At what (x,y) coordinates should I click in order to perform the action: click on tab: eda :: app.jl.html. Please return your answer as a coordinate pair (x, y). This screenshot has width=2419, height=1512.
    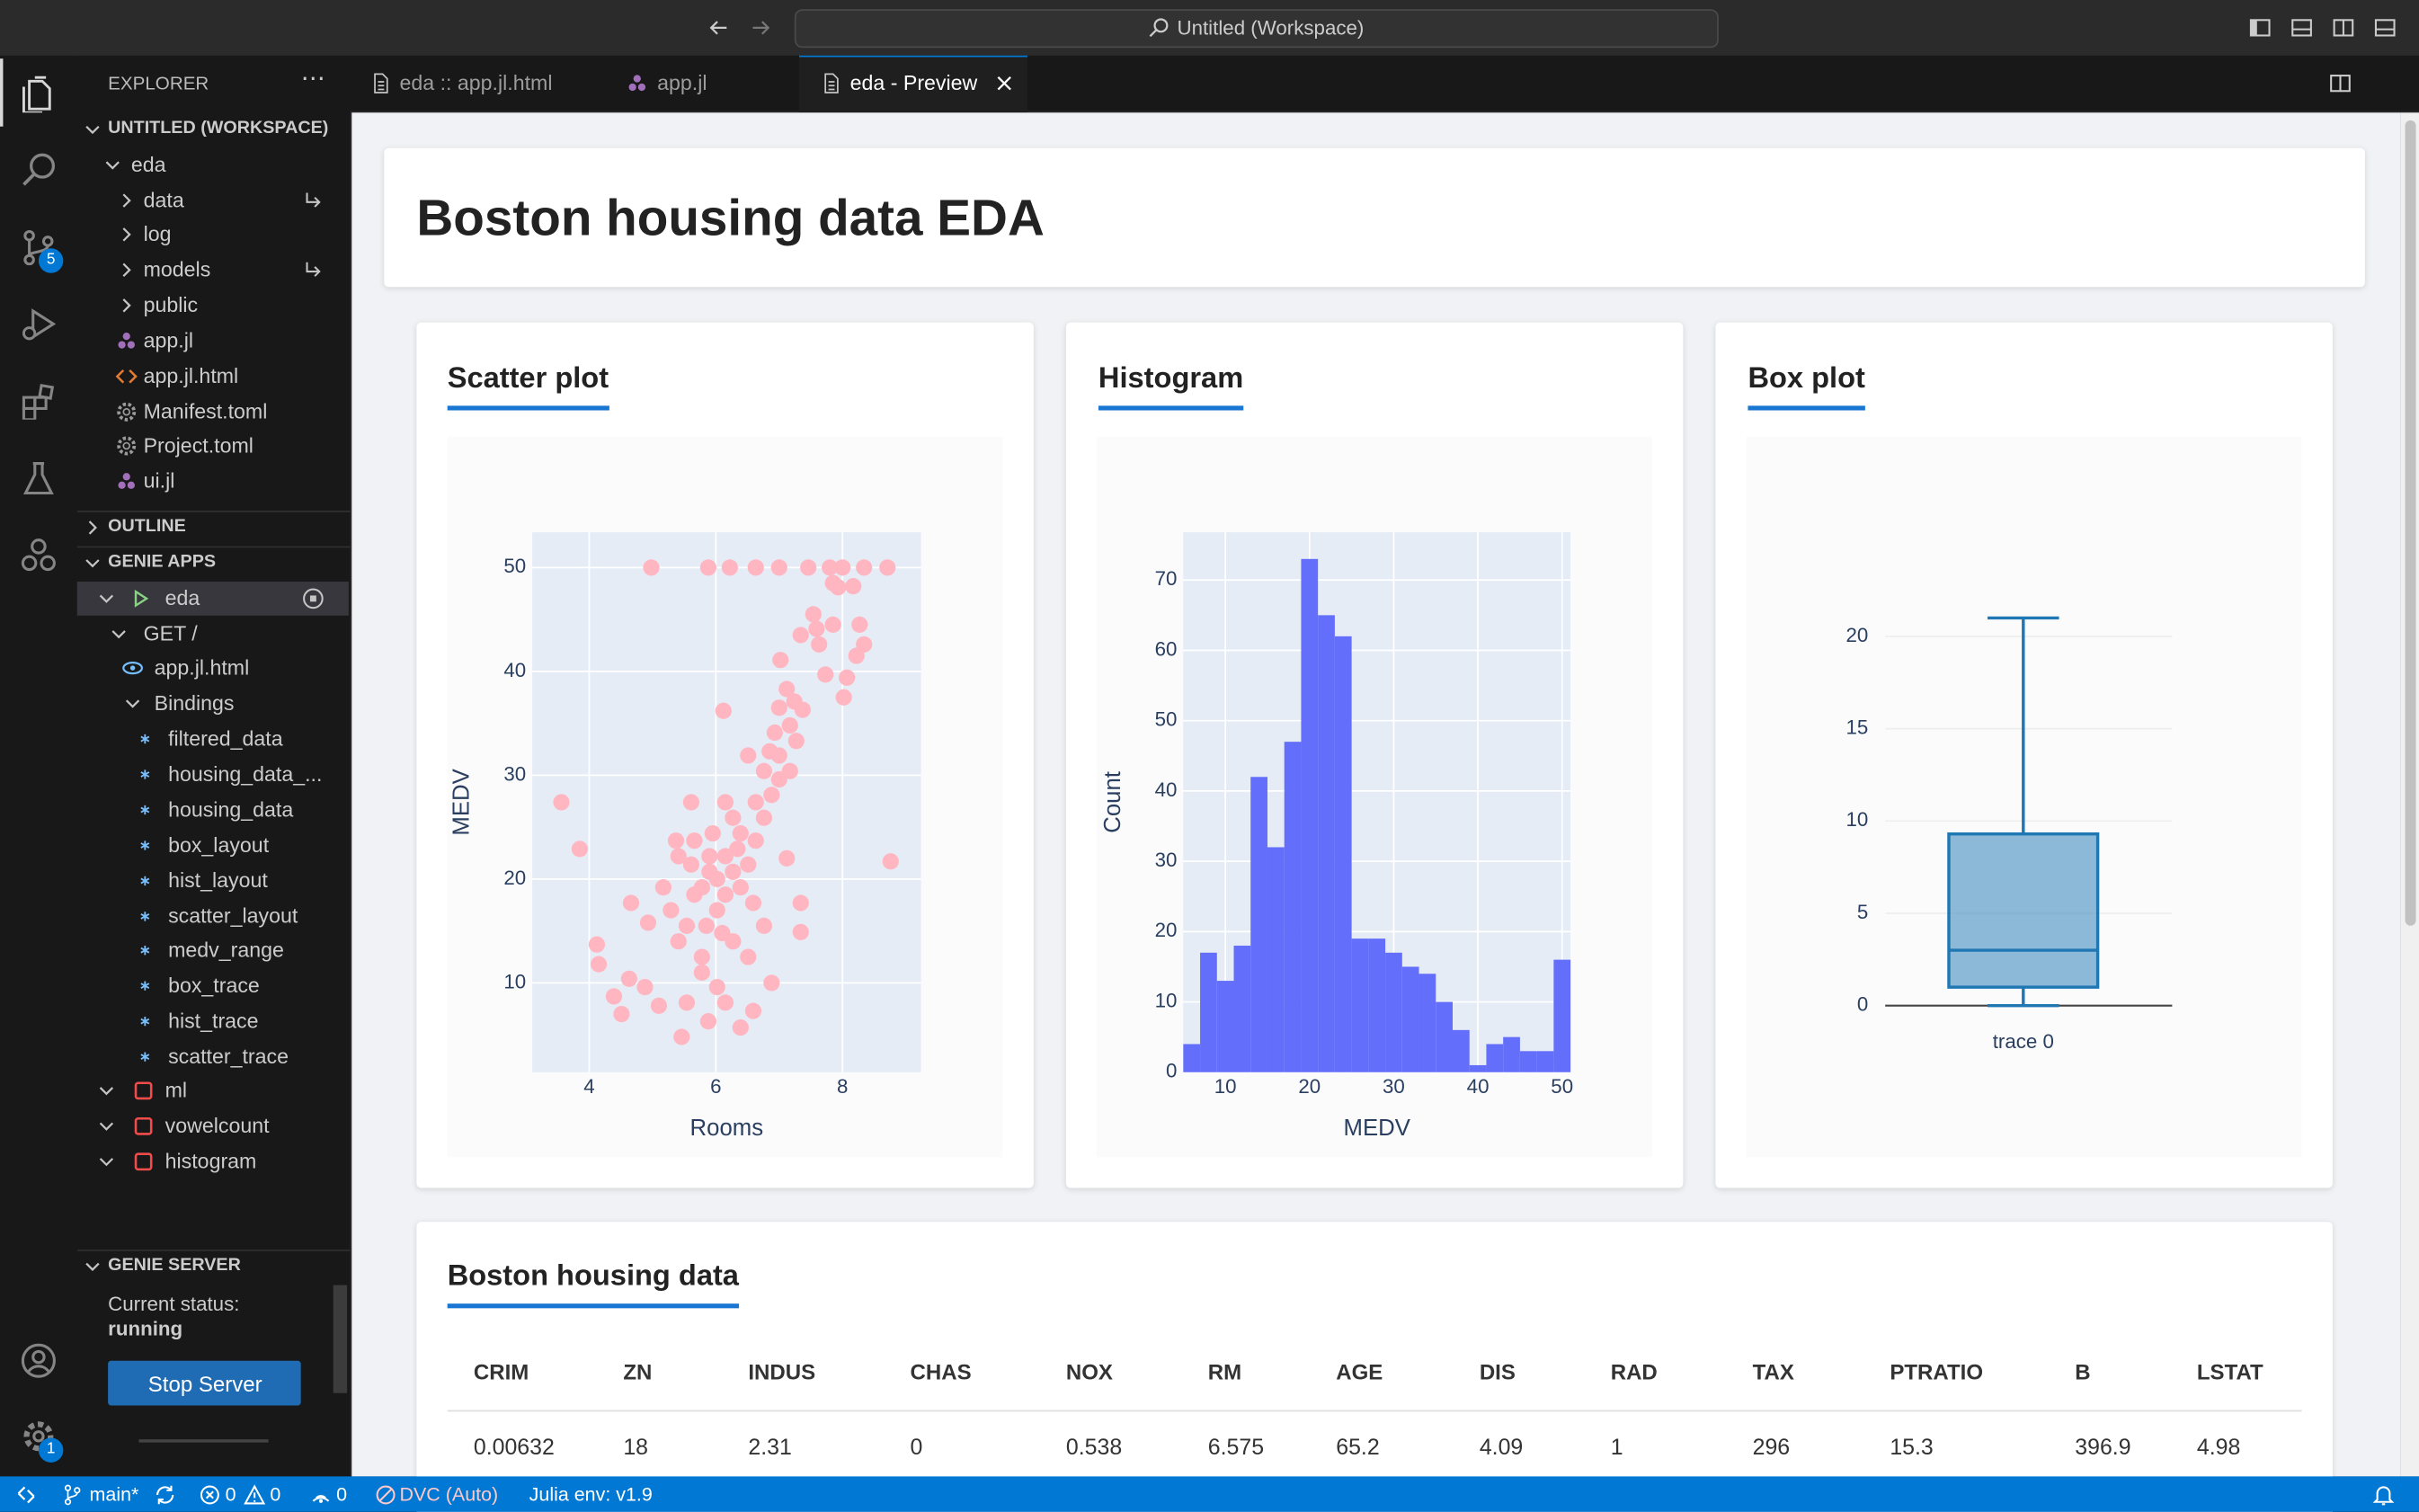
    Looking at the image, I should click on (476, 83).